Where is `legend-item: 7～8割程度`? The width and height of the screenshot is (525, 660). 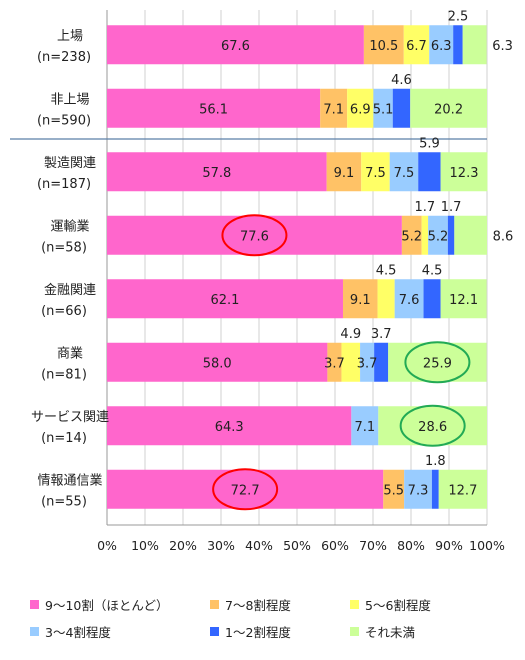 legend-item: 7～8割程度 is located at coordinates (250, 604).